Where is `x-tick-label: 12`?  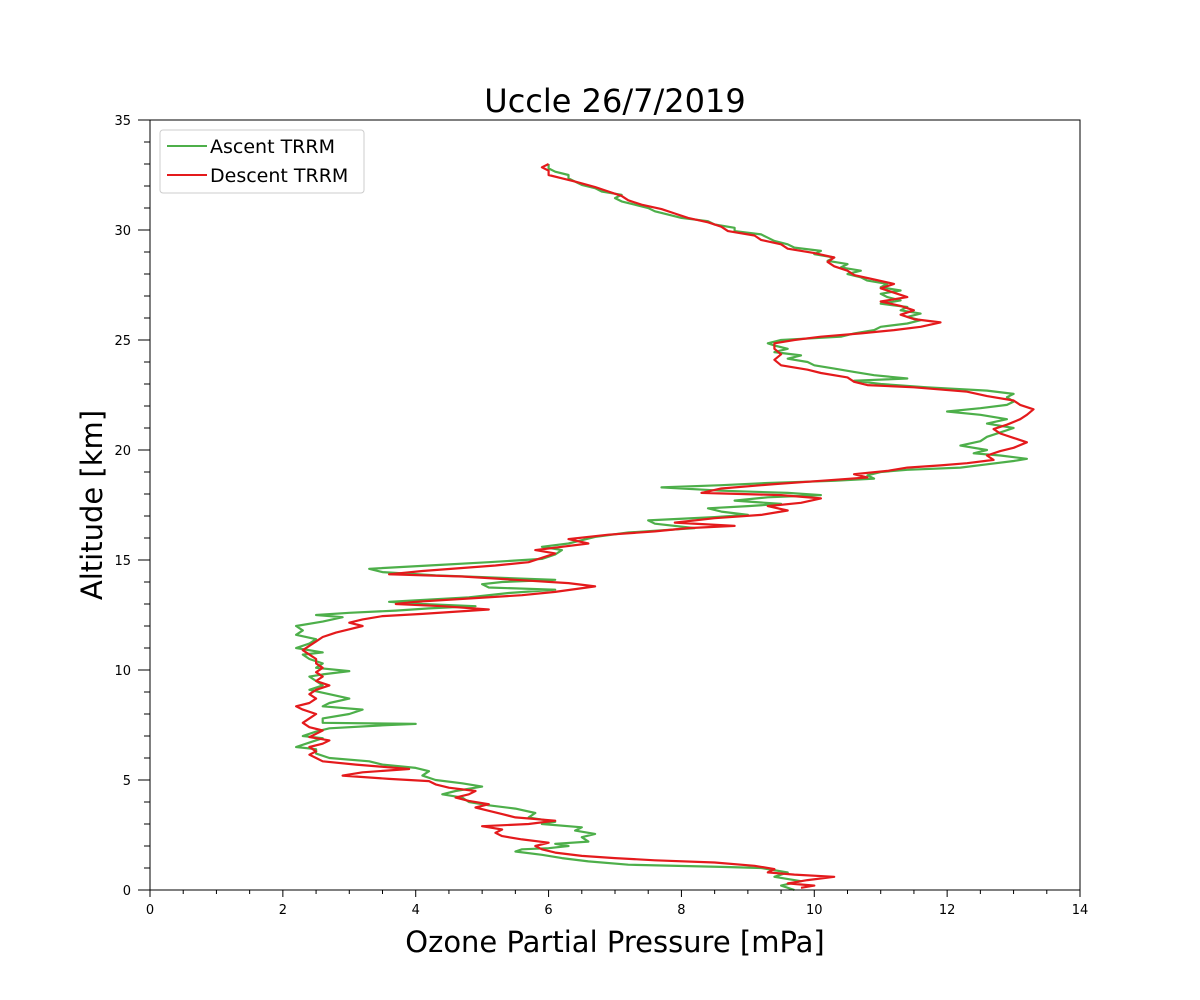 x-tick-label: 12 is located at coordinates (947, 910).